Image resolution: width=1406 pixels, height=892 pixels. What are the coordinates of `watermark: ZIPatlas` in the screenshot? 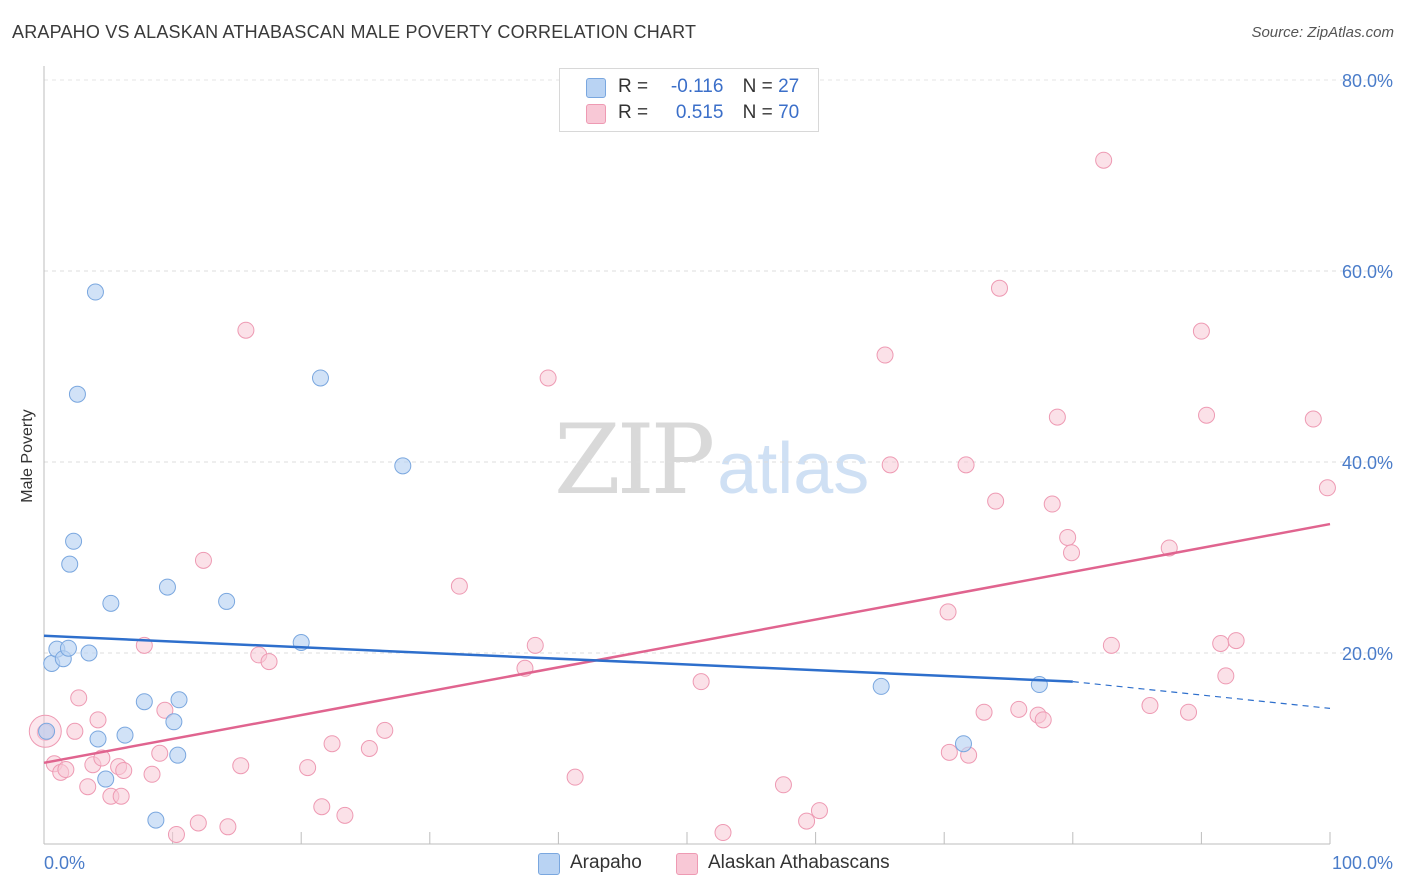 It's located at (711, 460).